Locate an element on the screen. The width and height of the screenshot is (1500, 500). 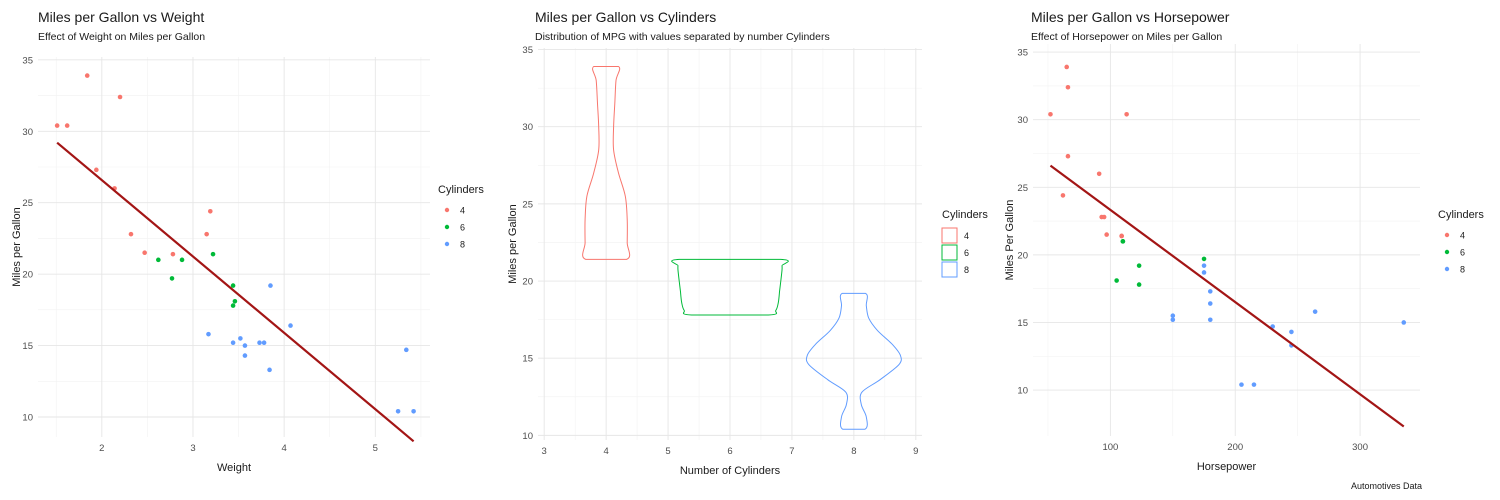
chart-title: Miles per Gallon vs Weight is located at coordinates (121, 17).